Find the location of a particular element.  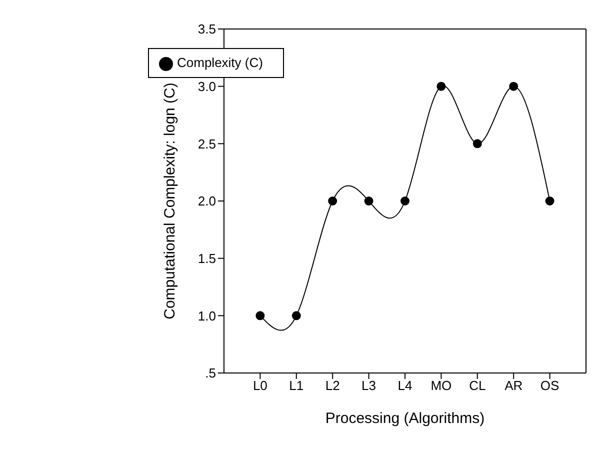

y-tick-label: 3.0 is located at coordinates (207, 86).